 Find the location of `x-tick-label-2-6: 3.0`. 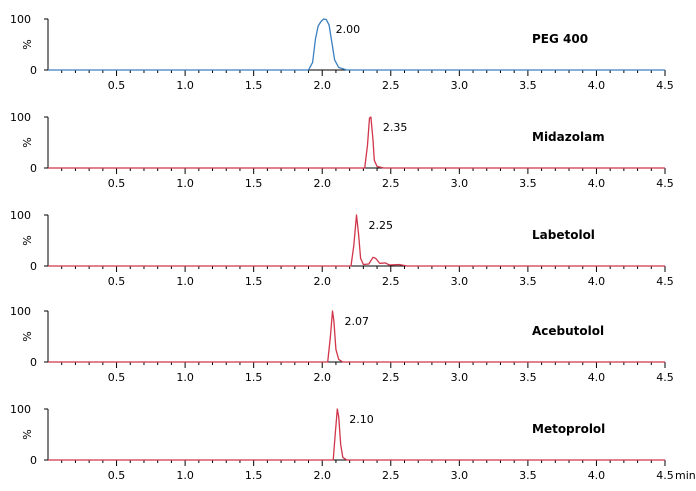

x-tick-label-2-6: 3.0 is located at coordinates (460, 183).